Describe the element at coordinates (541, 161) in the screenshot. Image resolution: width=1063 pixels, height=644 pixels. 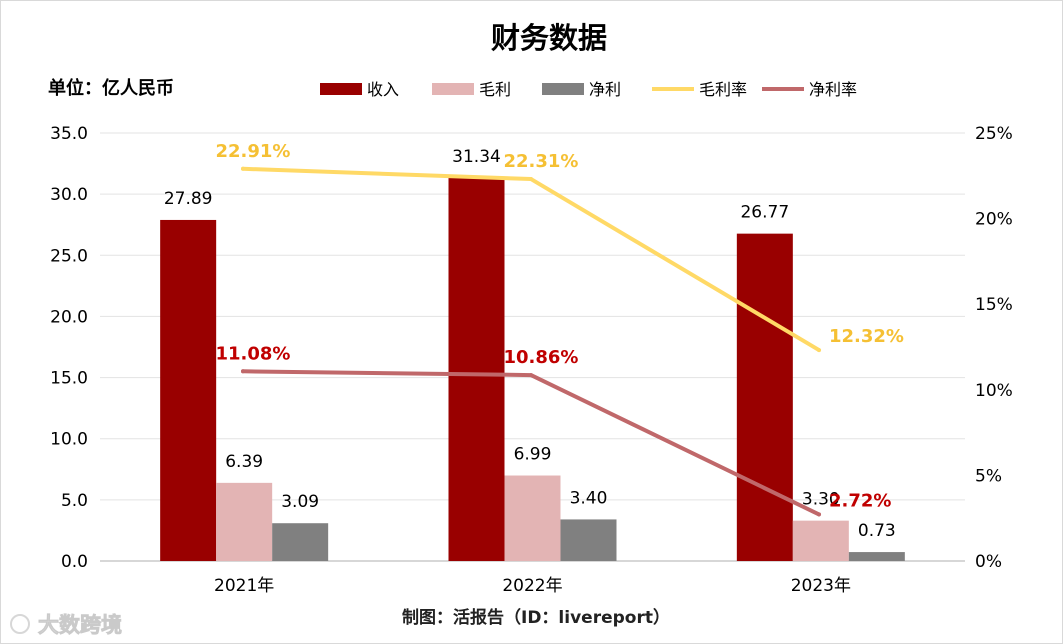
I see `line-data-label: 22.31%` at that location.